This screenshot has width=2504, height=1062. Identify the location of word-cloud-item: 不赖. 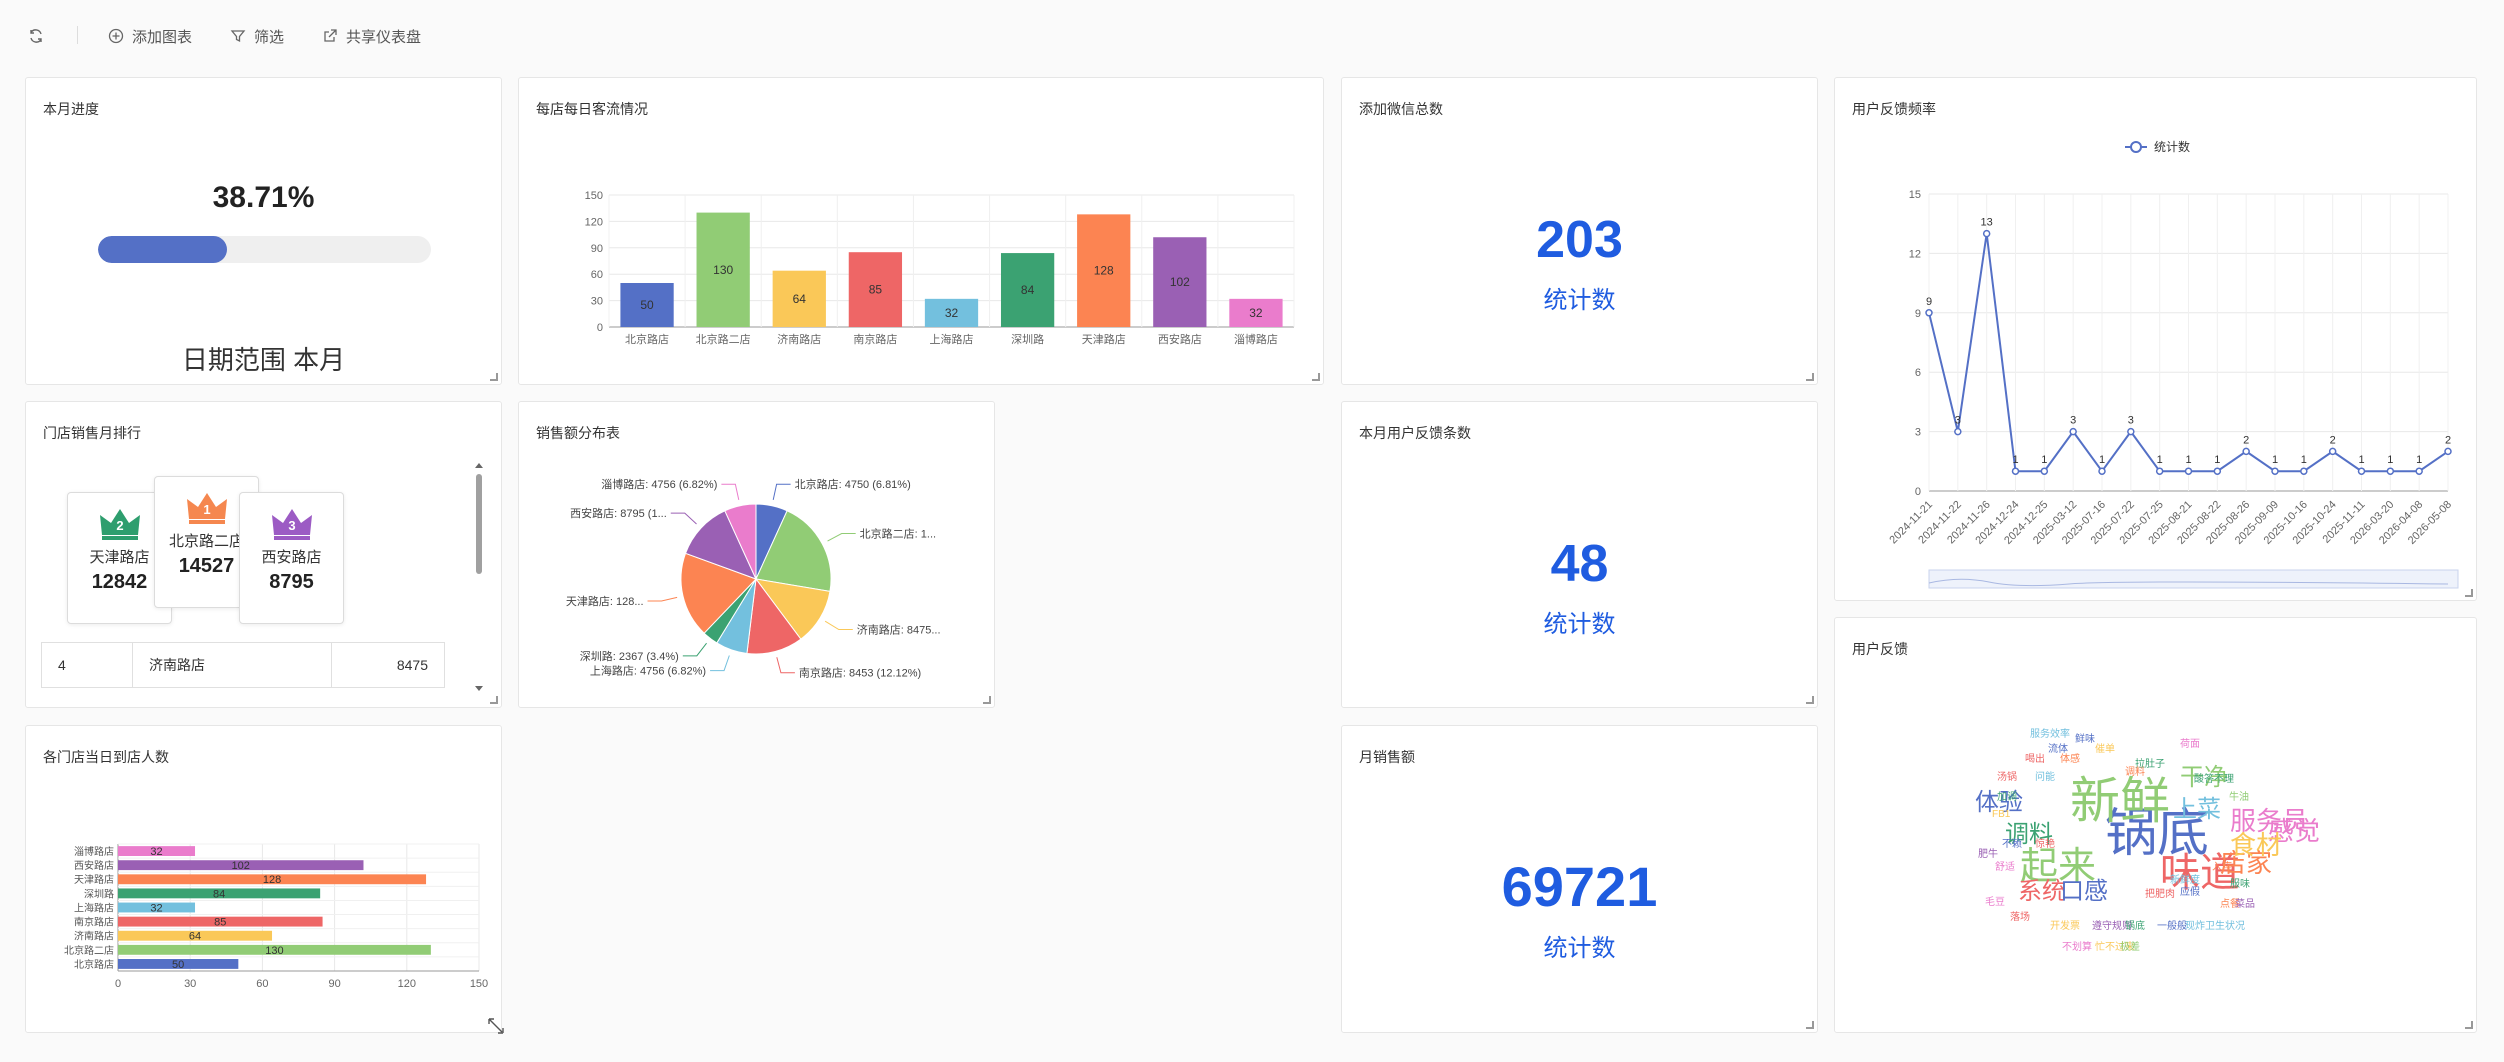
(2012, 844).